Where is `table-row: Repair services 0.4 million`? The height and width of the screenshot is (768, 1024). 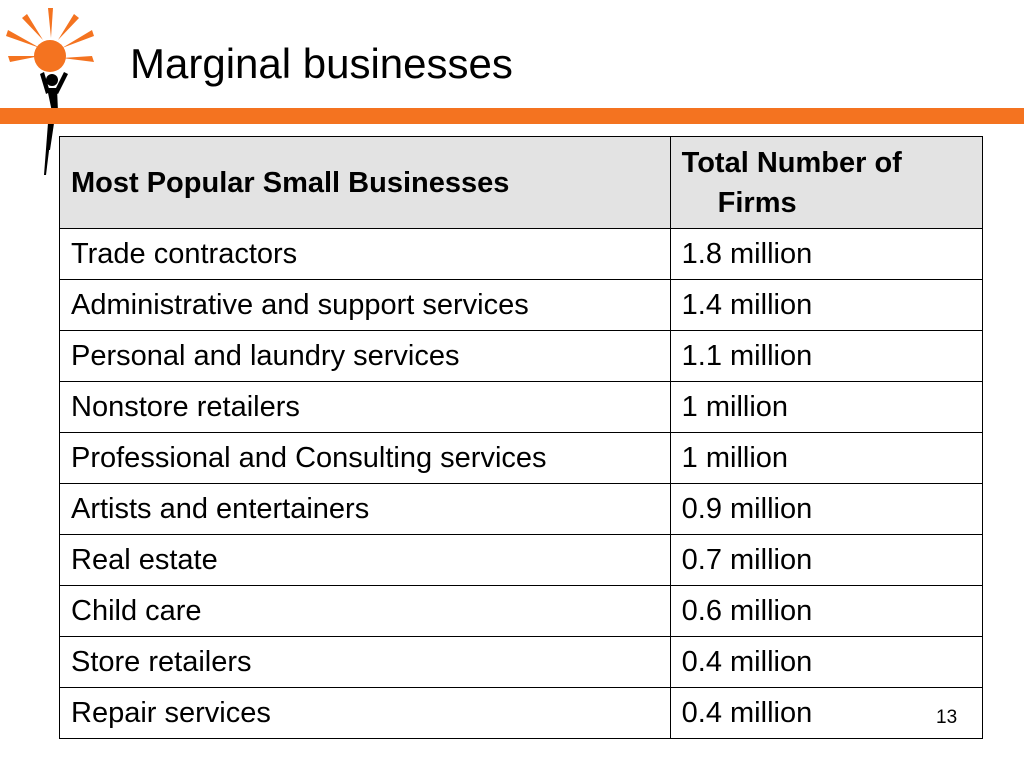
table-row: Repair services 0.4 million is located at coordinates (521, 713).